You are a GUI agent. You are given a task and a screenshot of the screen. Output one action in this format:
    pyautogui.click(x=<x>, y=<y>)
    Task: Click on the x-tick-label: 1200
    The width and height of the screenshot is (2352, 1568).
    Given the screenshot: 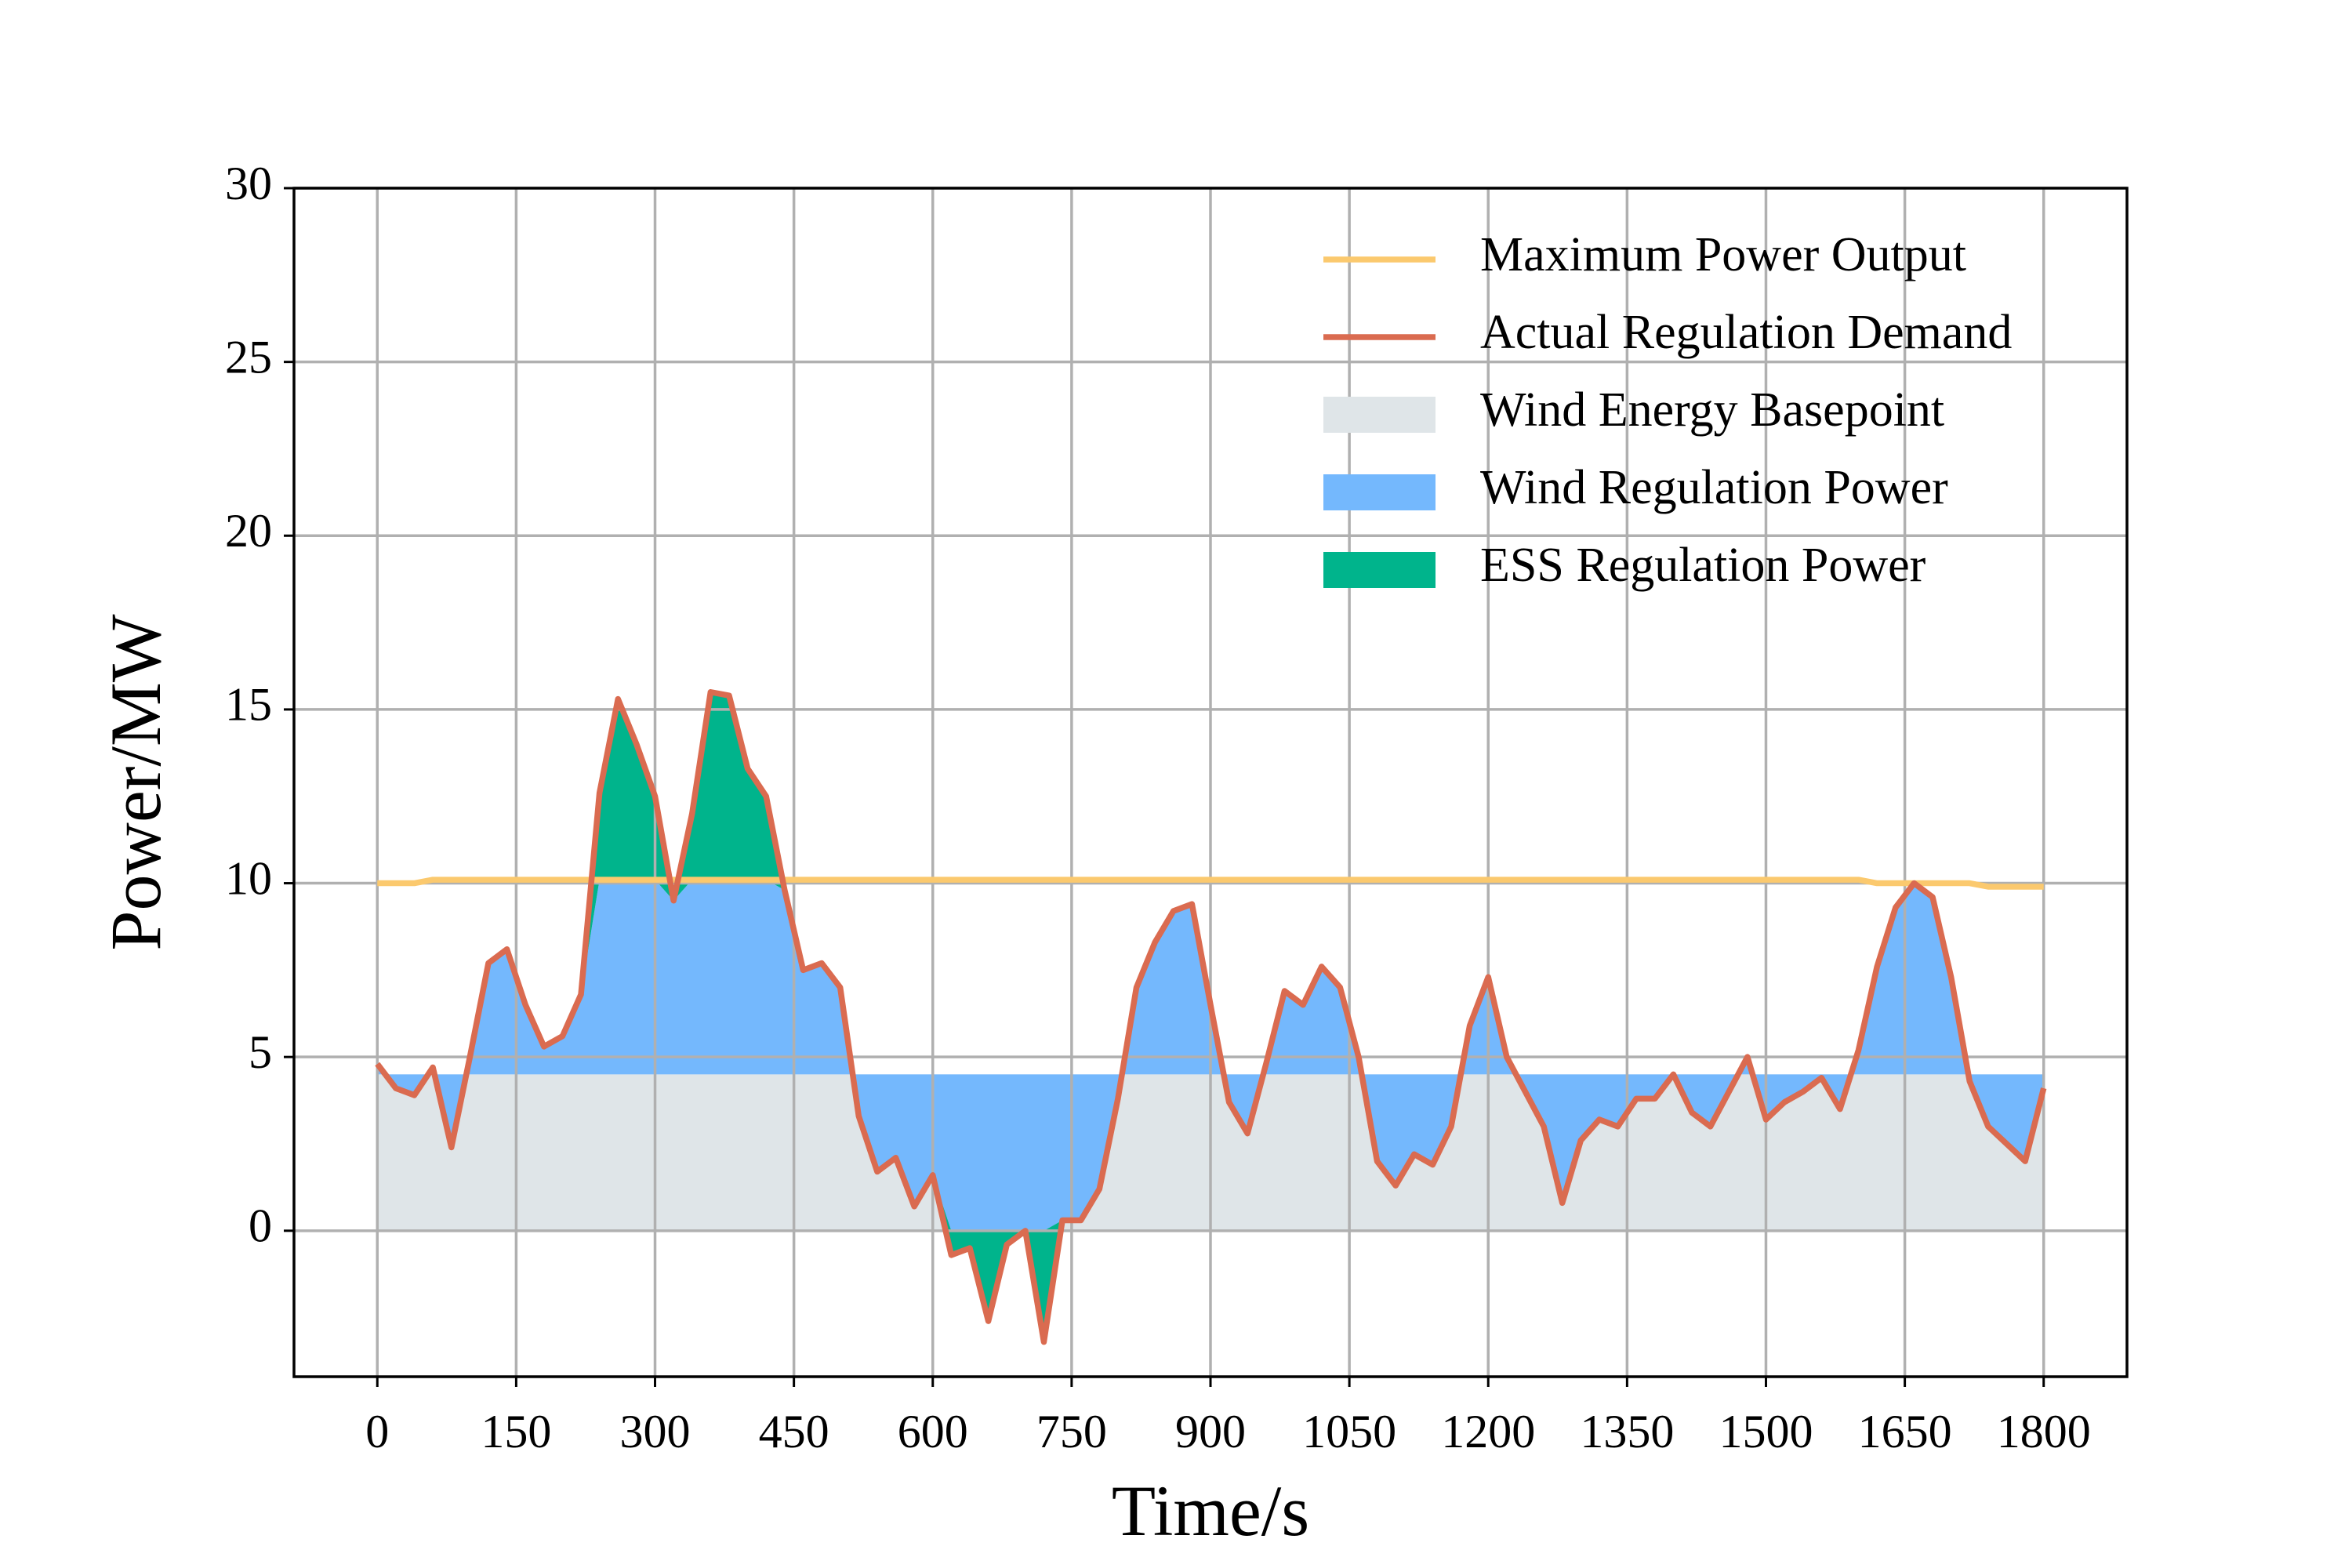 What is the action you would take?
    pyautogui.click(x=1488, y=1431)
    